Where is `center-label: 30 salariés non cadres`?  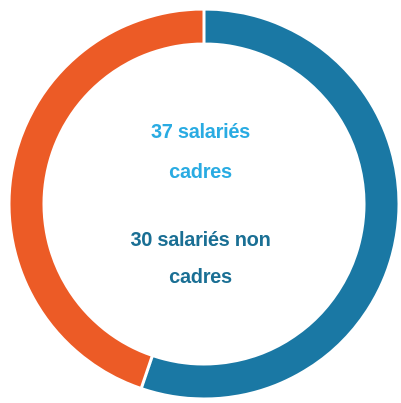 center-label: 30 salariés non cadres is located at coordinates (200, 258).